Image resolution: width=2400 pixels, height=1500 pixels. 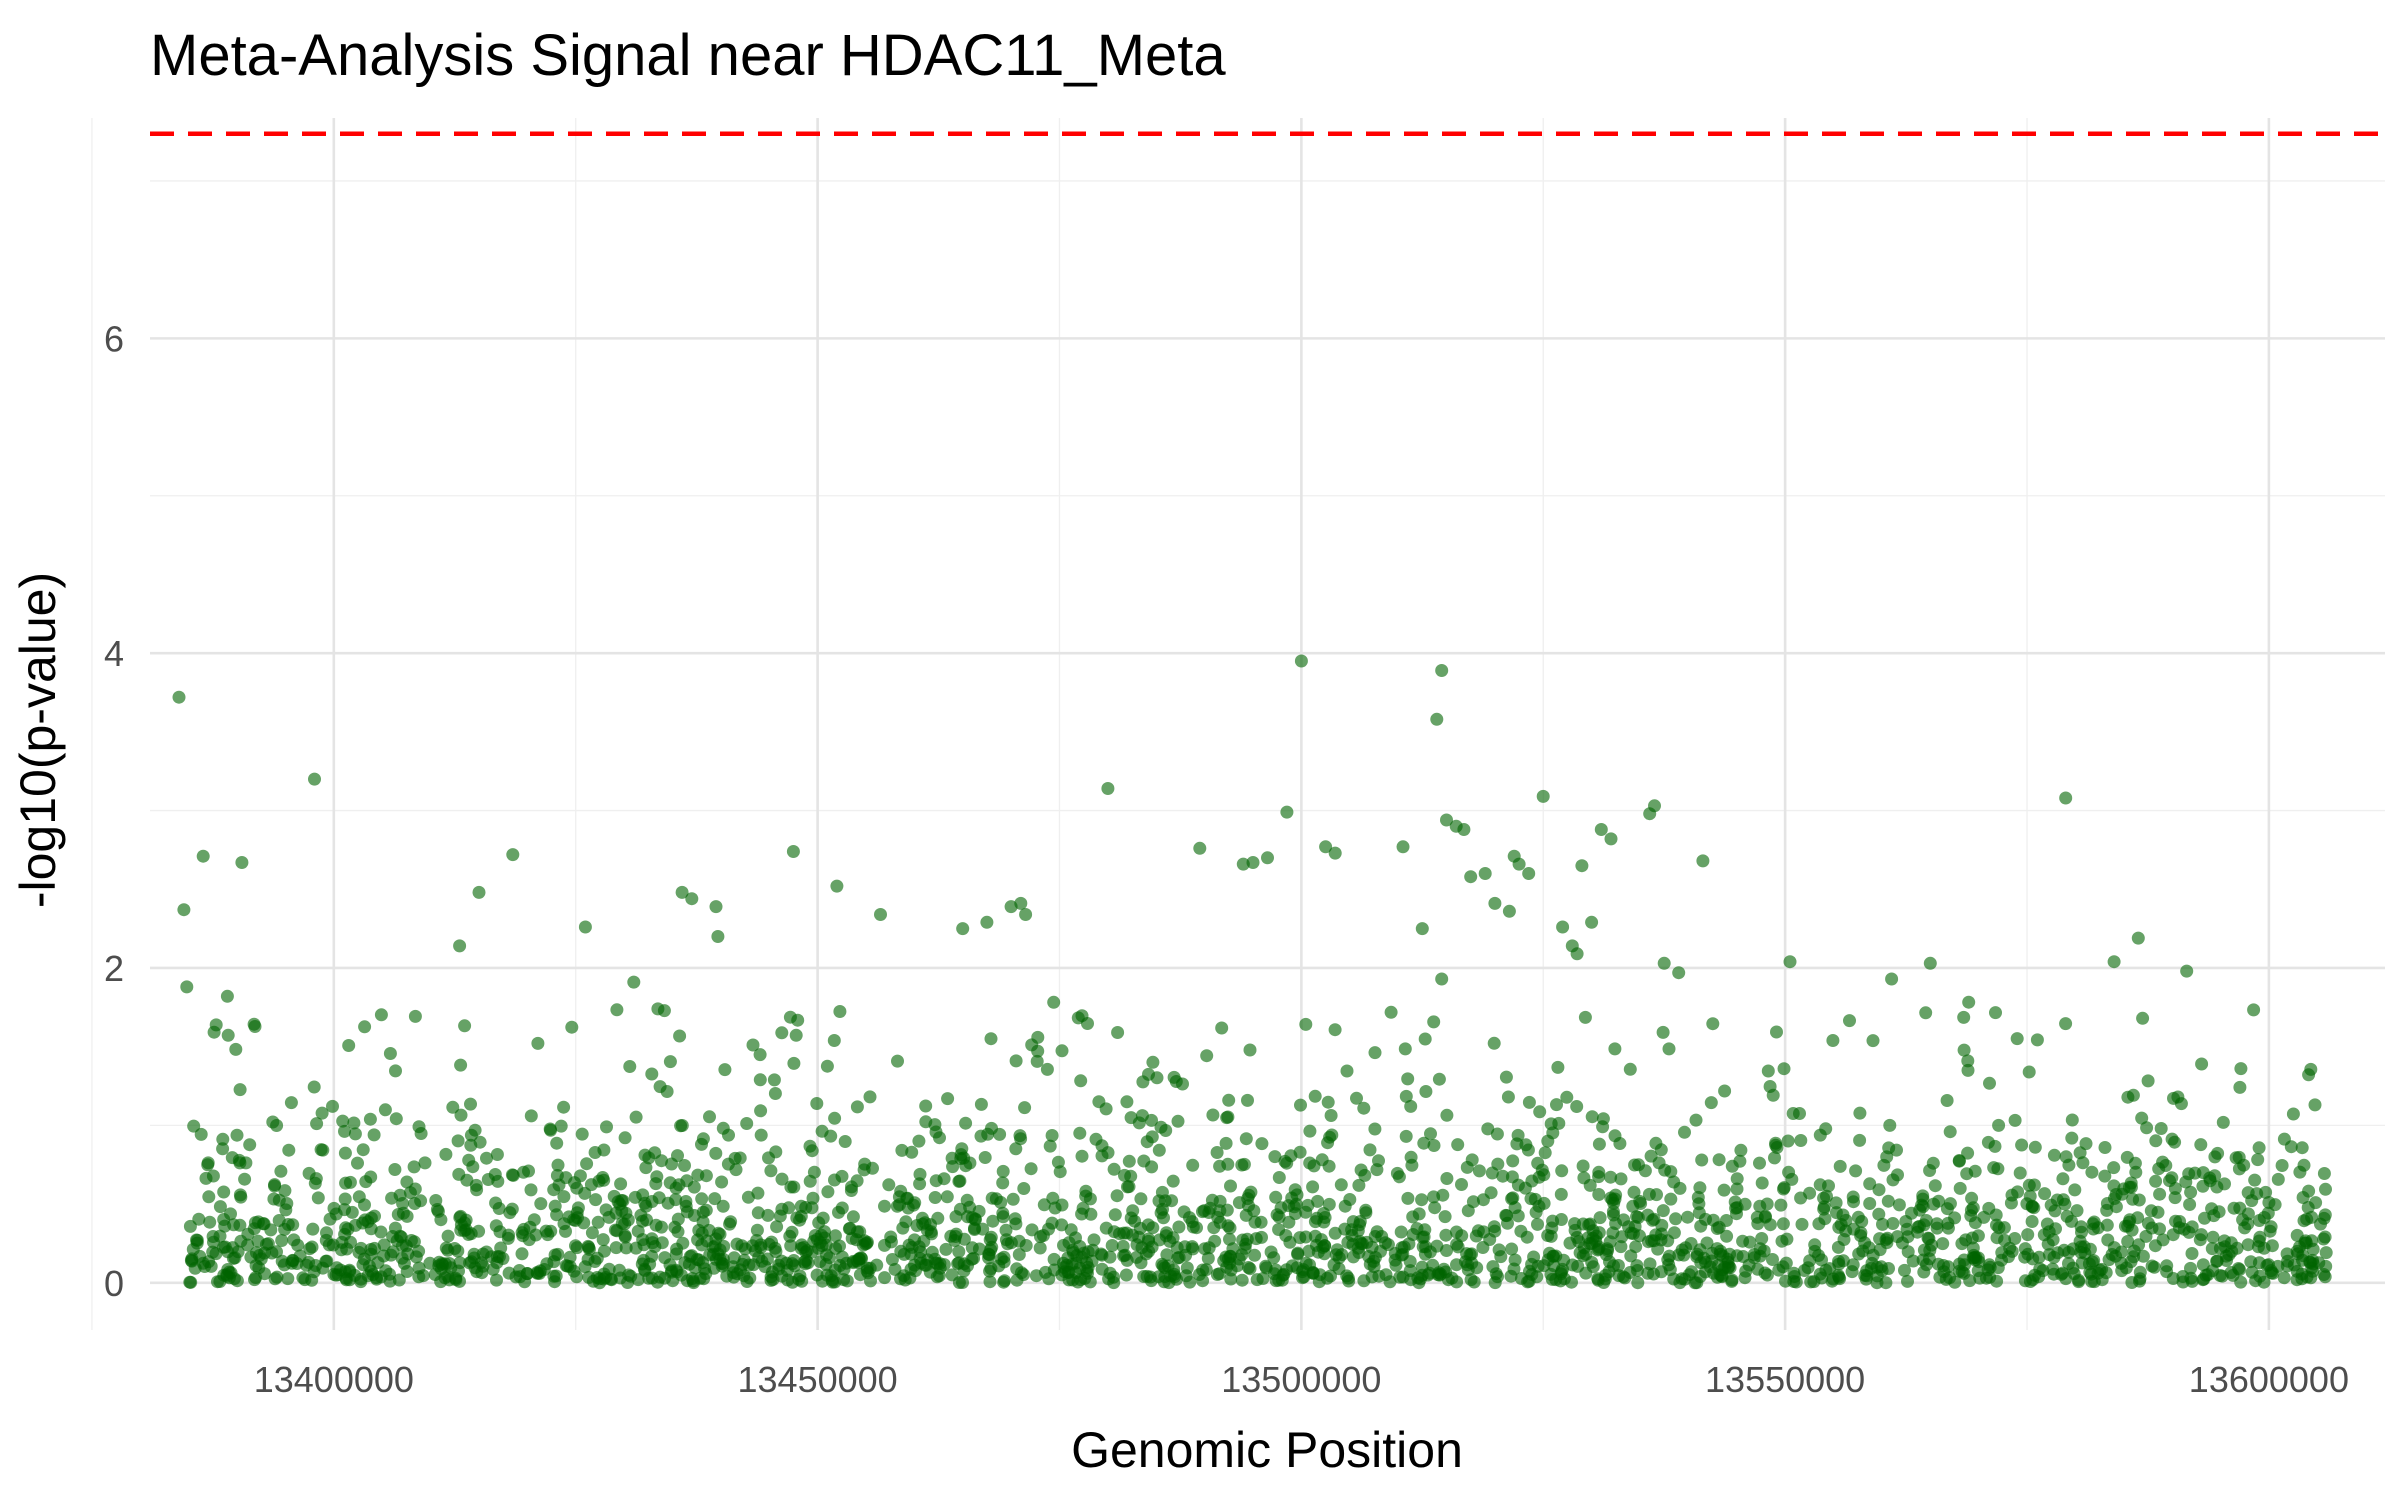 What do you see at coordinates (1301, 1379) in the screenshot?
I see `x-tick-label: 13500000` at bounding box center [1301, 1379].